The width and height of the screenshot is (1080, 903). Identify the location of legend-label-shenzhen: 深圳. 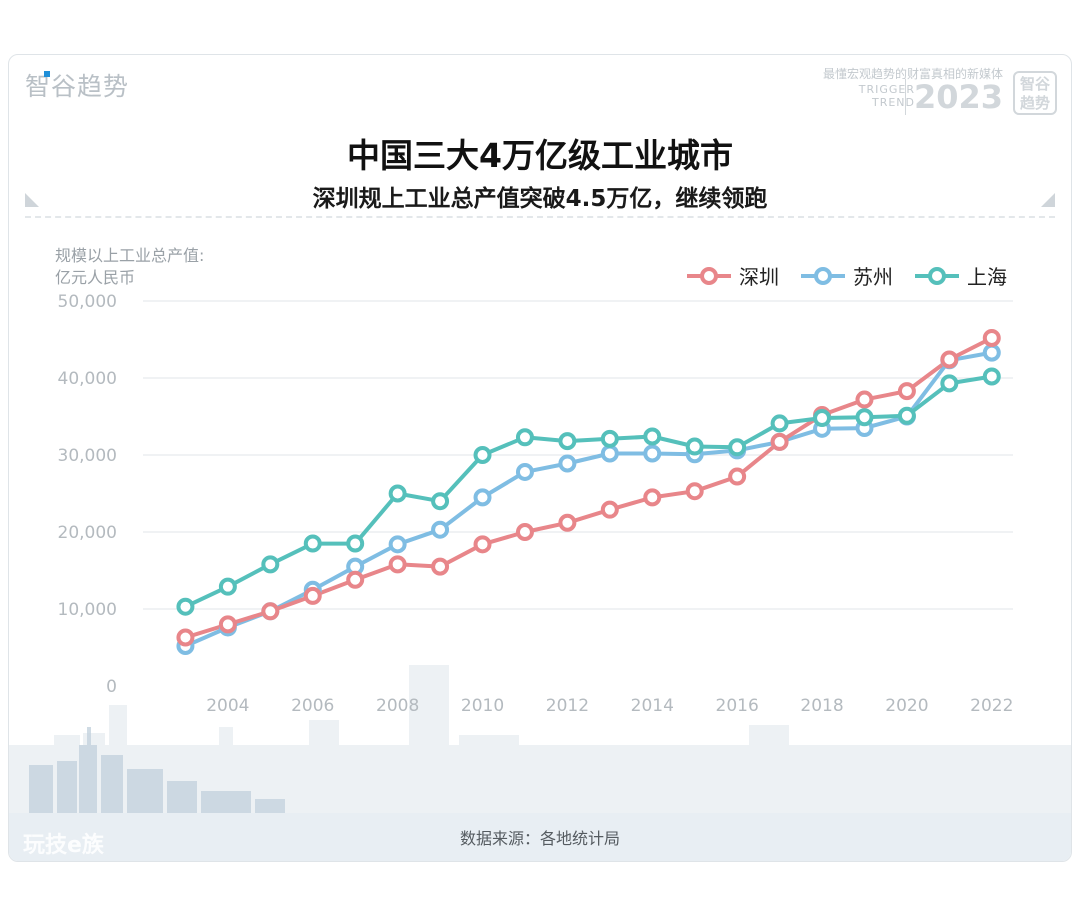
(759, 277).